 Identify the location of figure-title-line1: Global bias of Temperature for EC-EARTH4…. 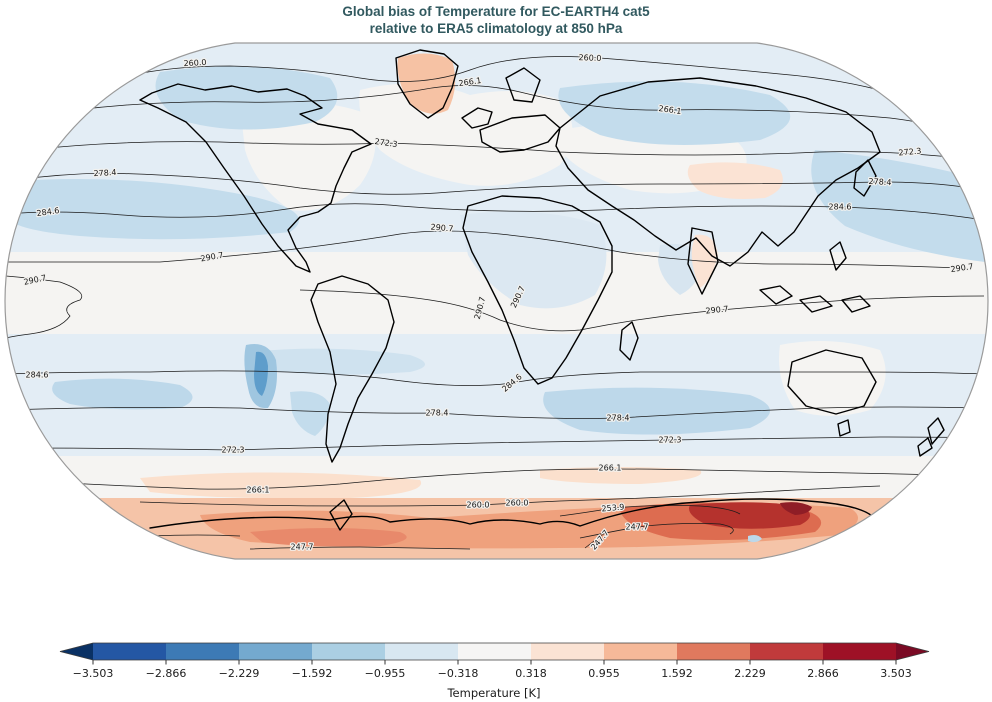
(496, 11).